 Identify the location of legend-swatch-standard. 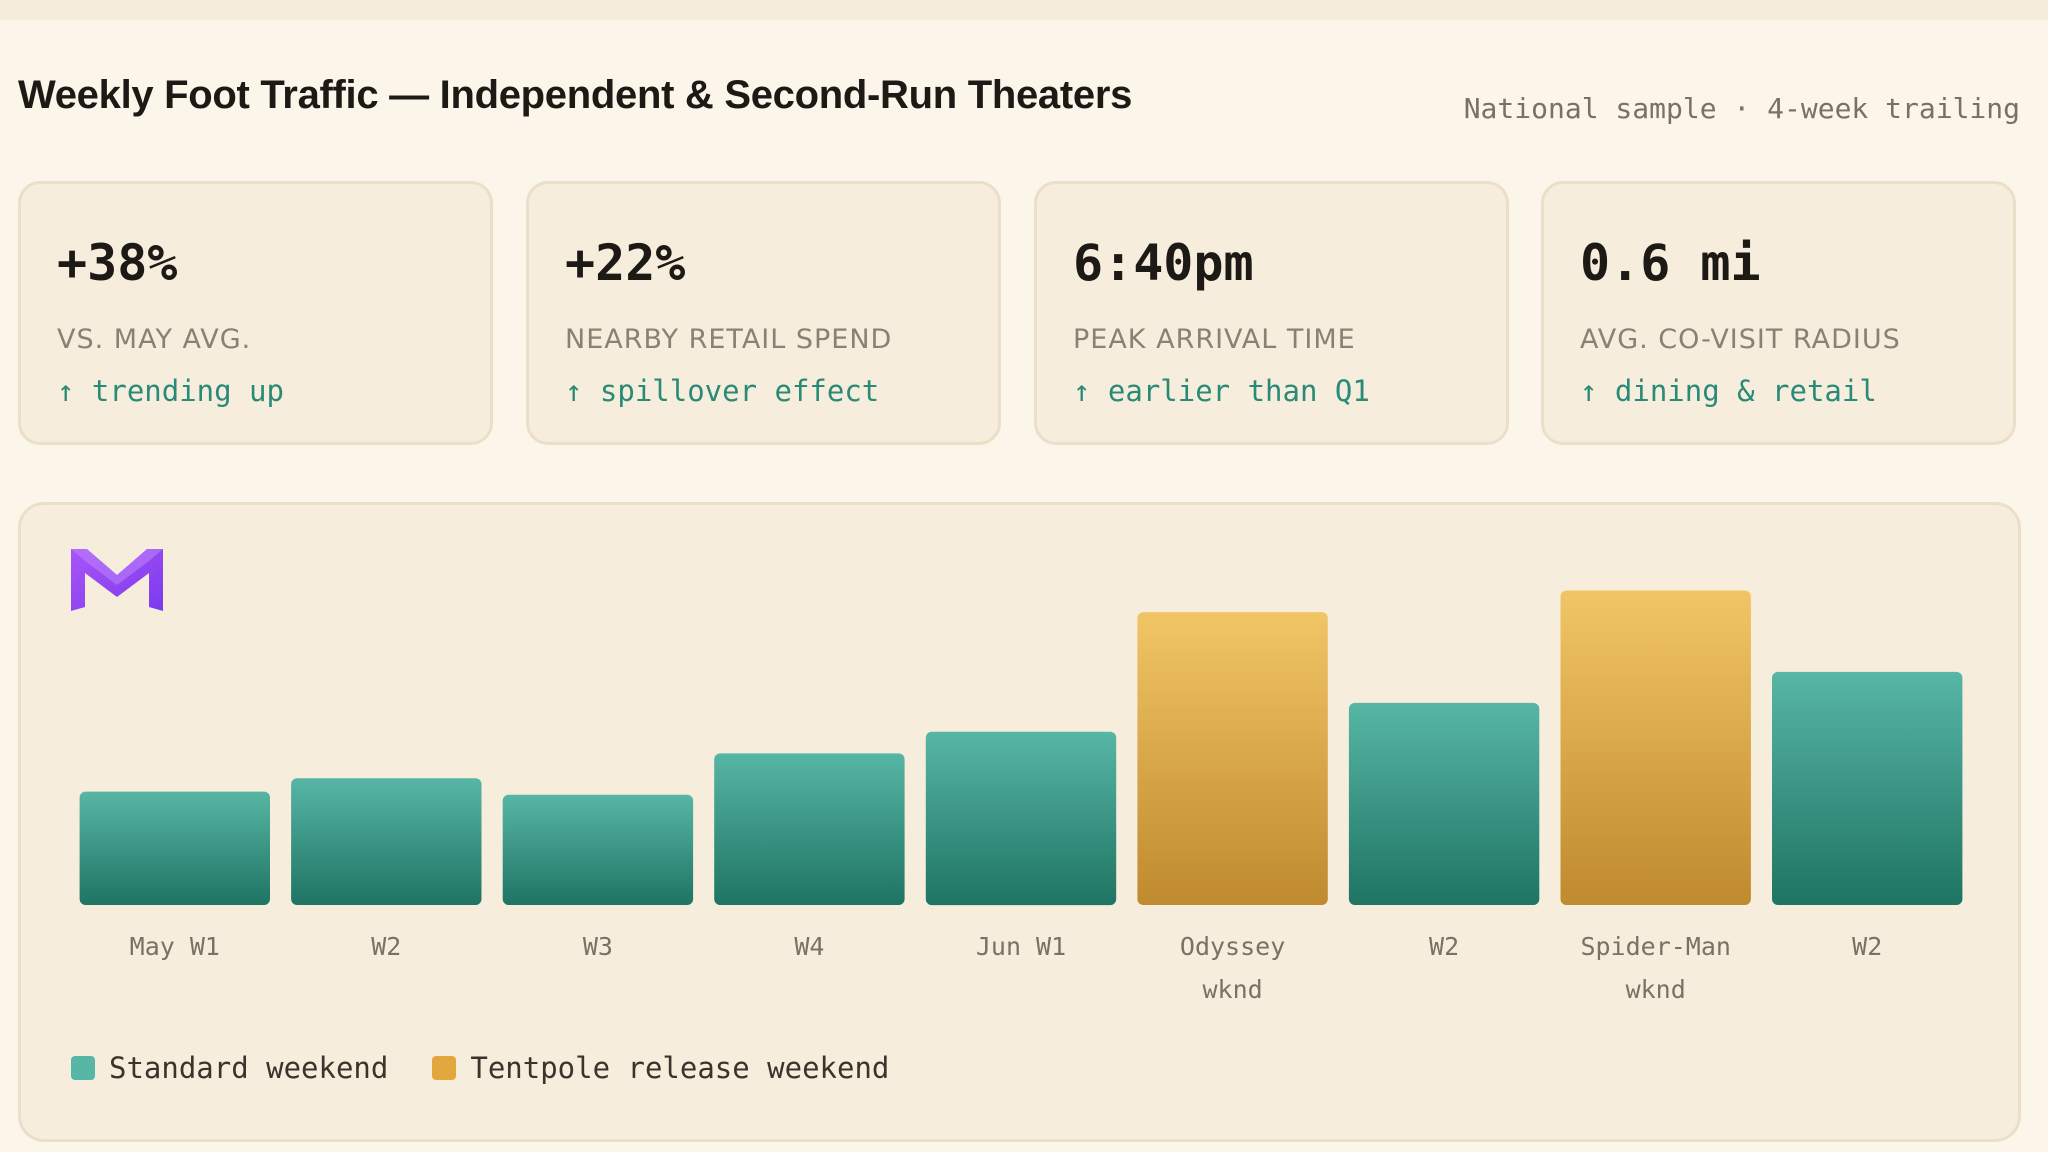
(83, 1068).